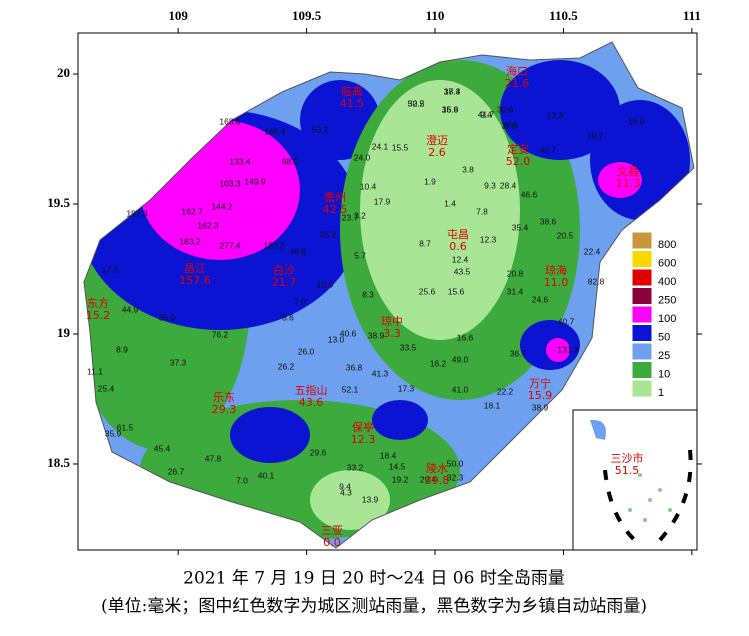 This screenshot has height=636, width=749. I want to click on station-value: 36.6, so click(450, 109).